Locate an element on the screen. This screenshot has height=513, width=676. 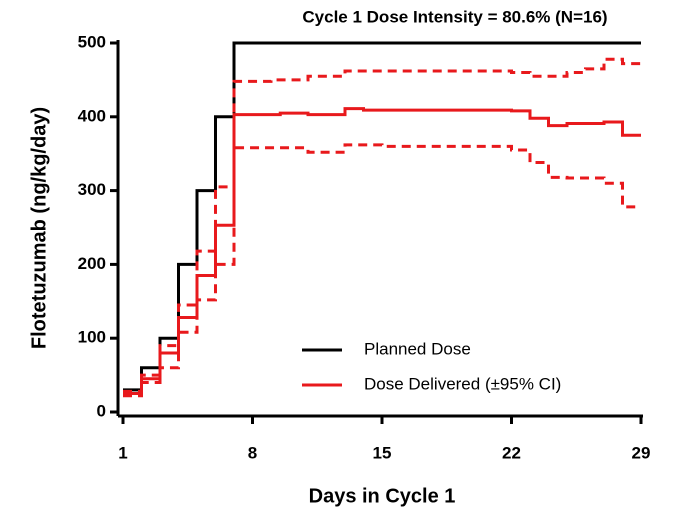
x-axis-label: Days in Cycle 1 is located at coordinates (382, 496).